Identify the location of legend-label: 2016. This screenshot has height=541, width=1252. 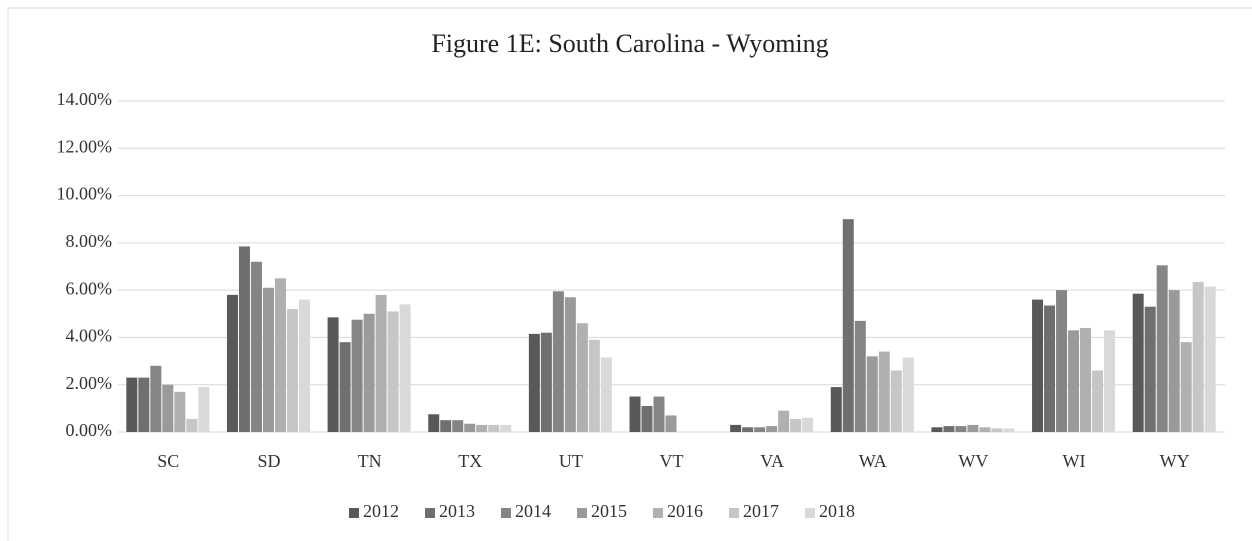
(685, 511).